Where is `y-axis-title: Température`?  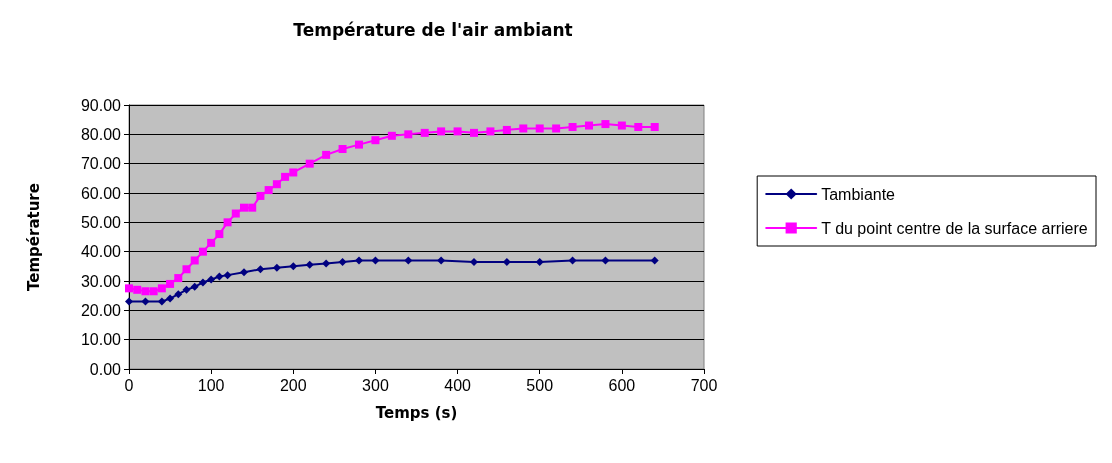
y-axis-title: Température is located at coordinates (33, 237).